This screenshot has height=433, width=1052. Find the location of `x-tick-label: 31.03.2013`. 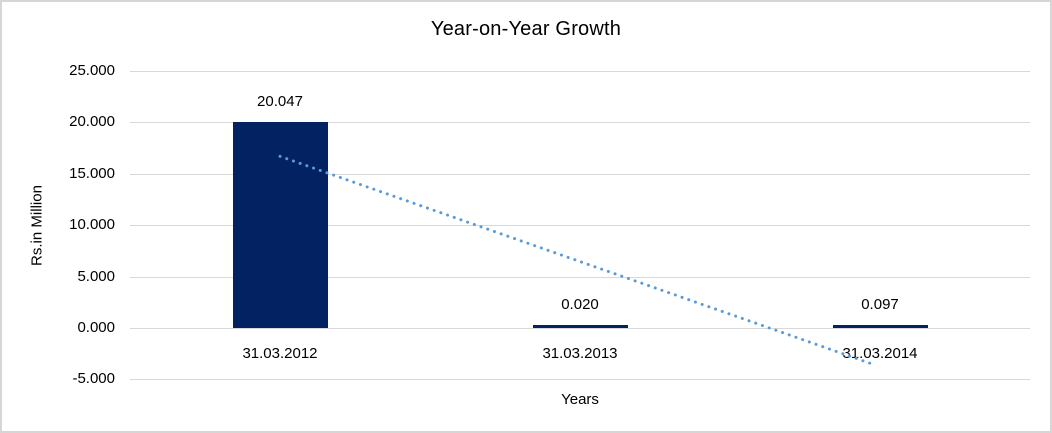

x-tick-label: 31.03.2013 is located at coordinates (580, 353).